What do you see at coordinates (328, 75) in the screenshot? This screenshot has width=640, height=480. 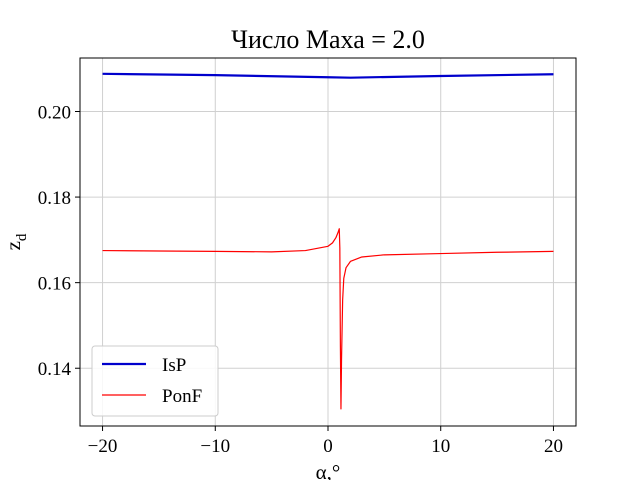 I see `series-line-isp` at bounding box center [328, 75].